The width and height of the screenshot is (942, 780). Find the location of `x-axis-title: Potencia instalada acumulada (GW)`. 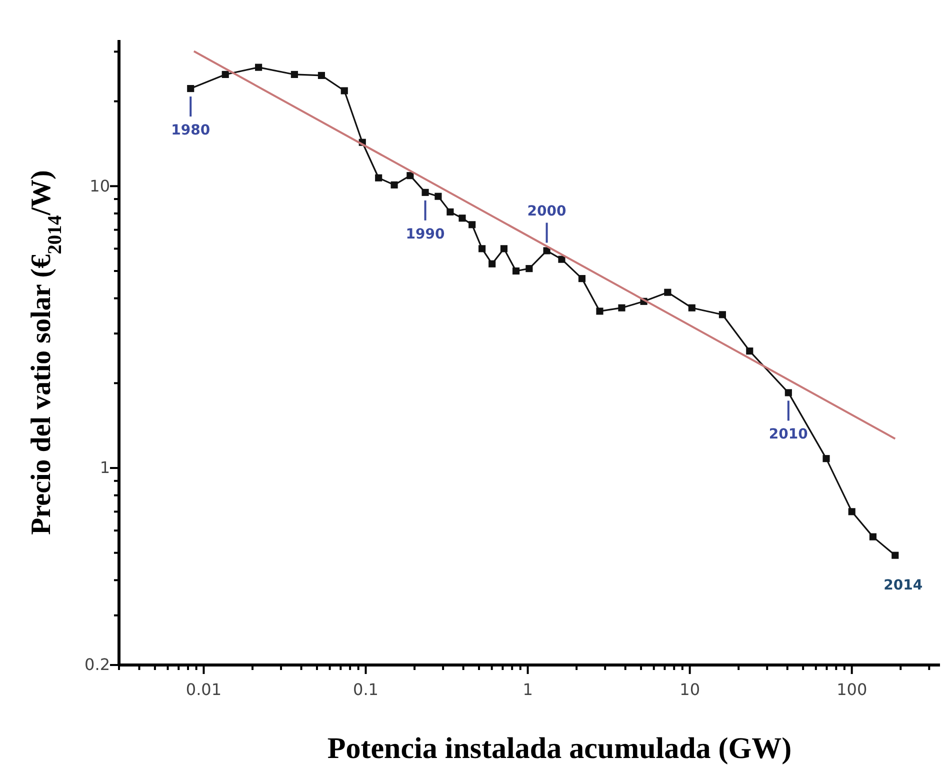

x-axis-title: Potencia instalada acumulada (GW) is located at coordinates (559, 748).